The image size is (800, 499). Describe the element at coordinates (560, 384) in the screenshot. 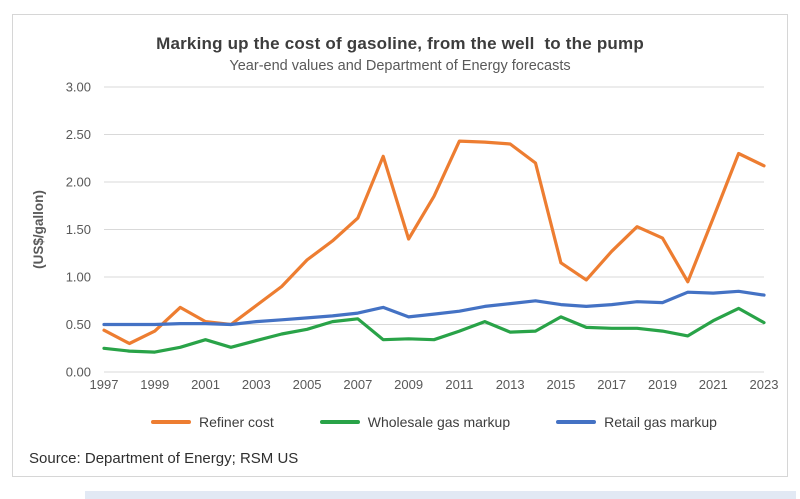

I see `x-tick-label: 2015` at that location.